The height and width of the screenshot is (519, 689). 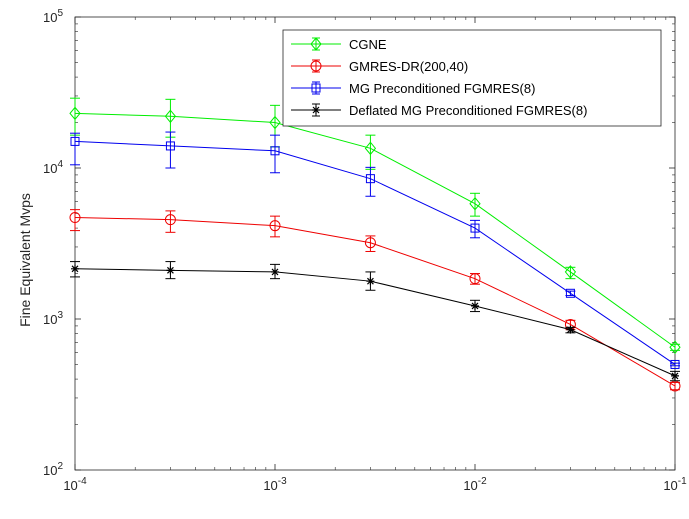 I want to click on x-tick-label: 10⁻³, so click(x=275, y=484).